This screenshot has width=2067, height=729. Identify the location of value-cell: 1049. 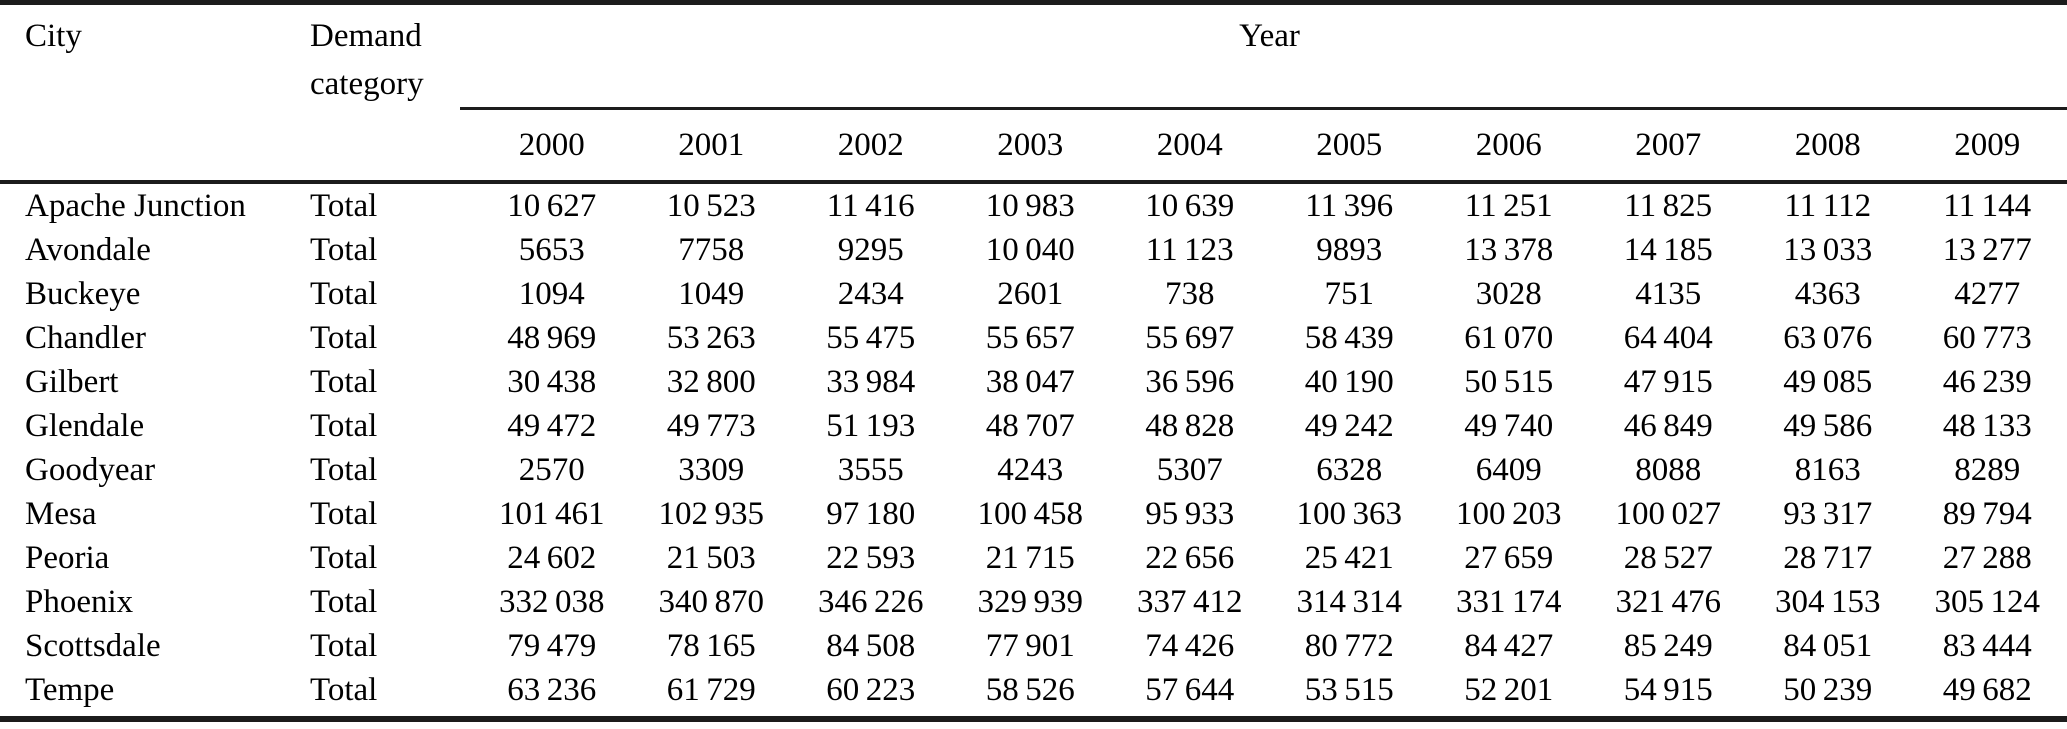
(711, 293).